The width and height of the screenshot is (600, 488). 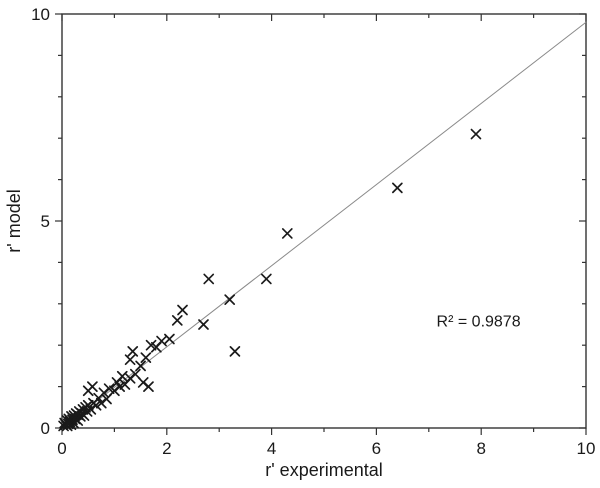 What do you see at coordinates (271, 448) in the screenshot?
I see `x-tick-label: 4` at bounding box center [271, 448].